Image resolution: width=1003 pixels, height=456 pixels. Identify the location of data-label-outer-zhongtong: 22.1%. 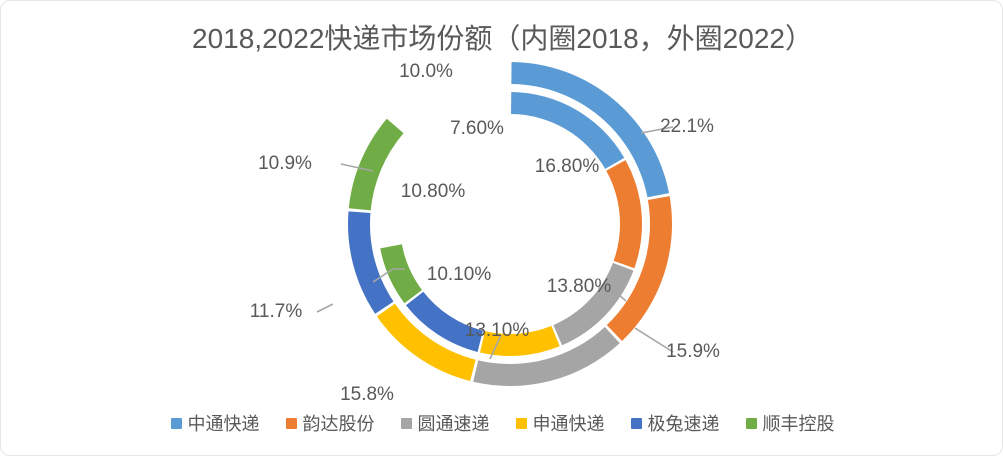
(687, 126).